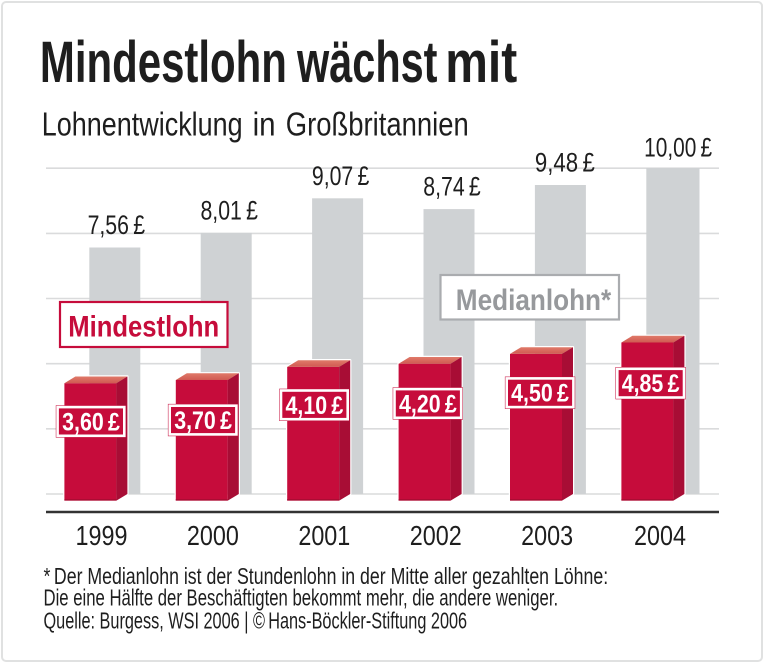 This screenshot has height=670, width=768. Describe the element at coordinates (547, 536) in the screenshot. I see `svg-text: 2003` at that location.